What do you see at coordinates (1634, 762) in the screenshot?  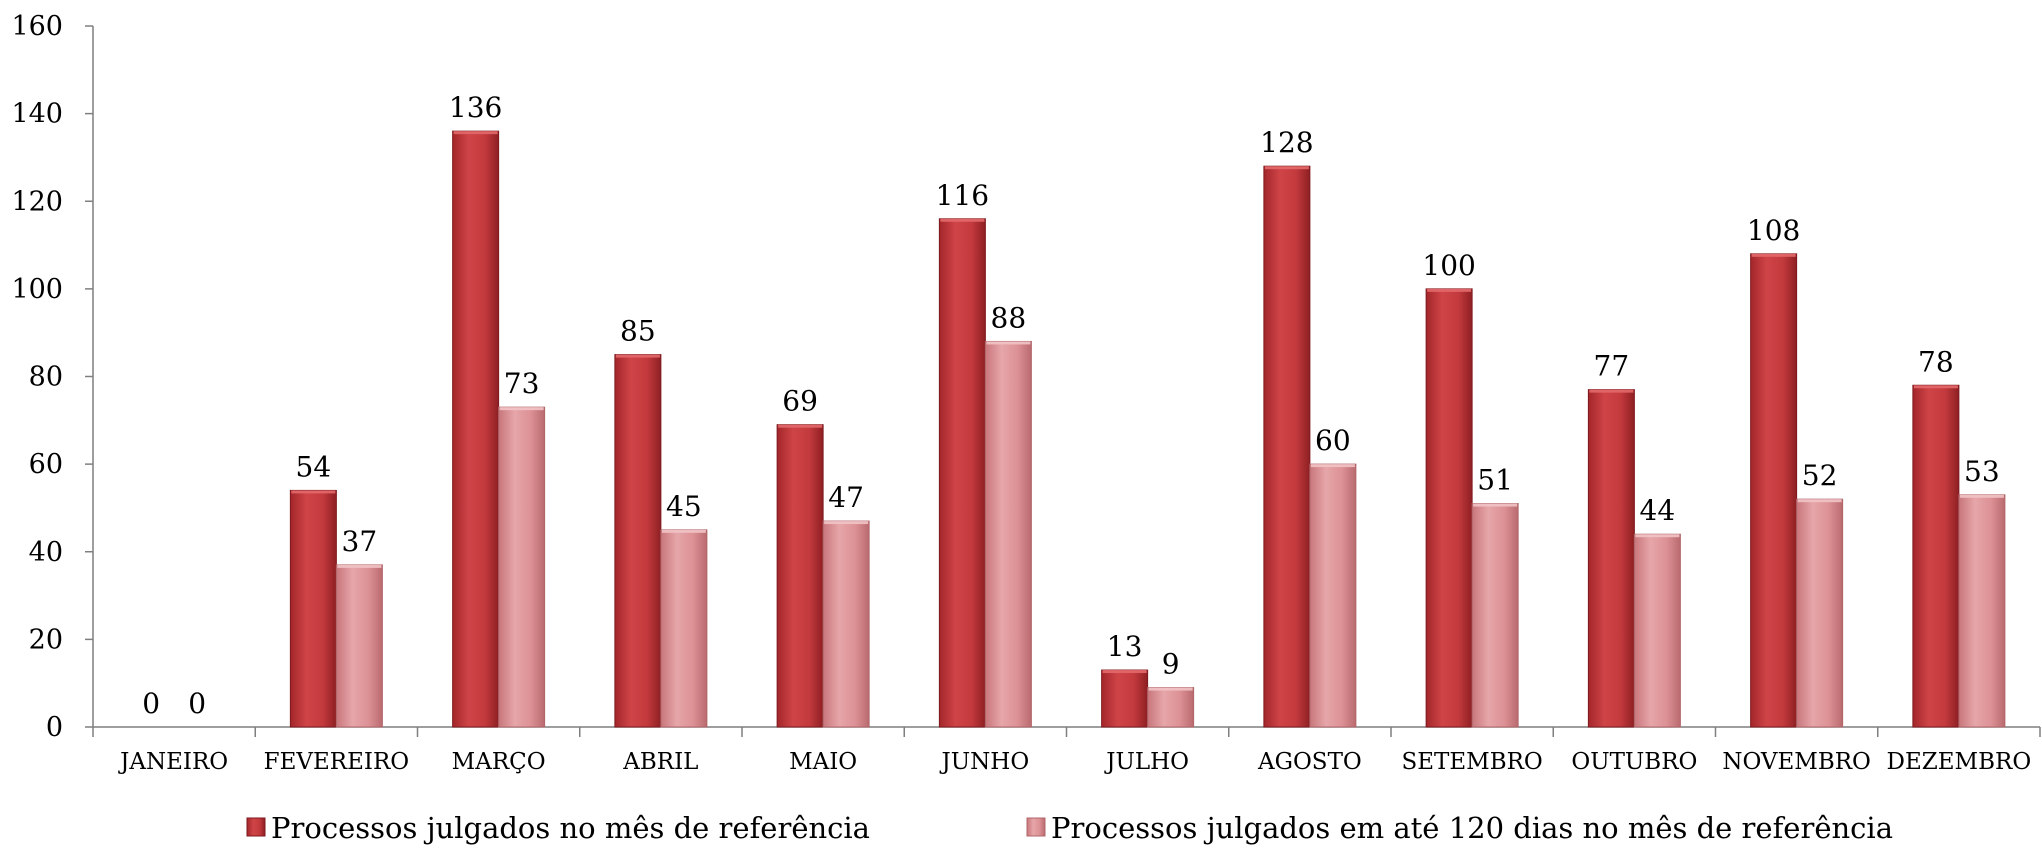 I see `x-tick-label: OUTUBRO` at bounding box center [1634, 762].